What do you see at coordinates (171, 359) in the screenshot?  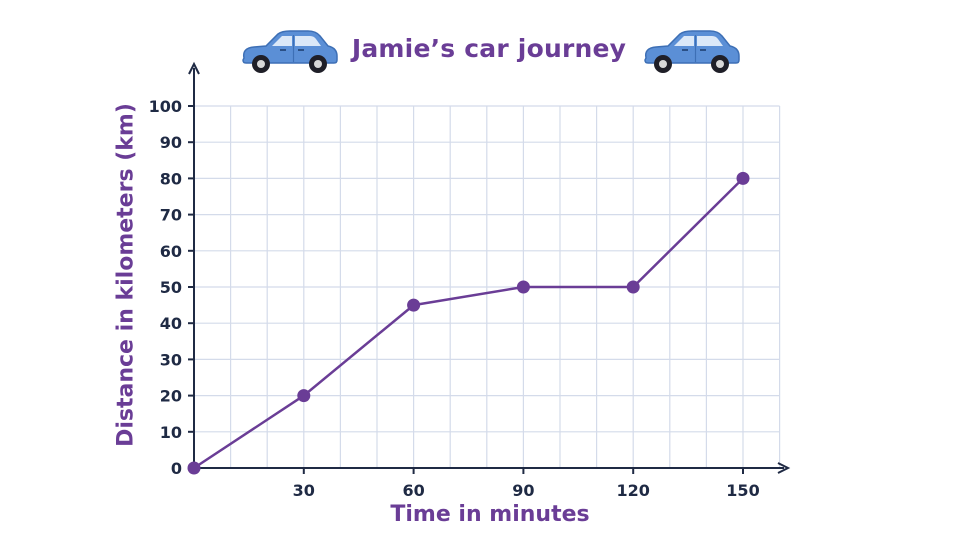 I see `y-tick-label: 30` at bounding box center [171, 359].